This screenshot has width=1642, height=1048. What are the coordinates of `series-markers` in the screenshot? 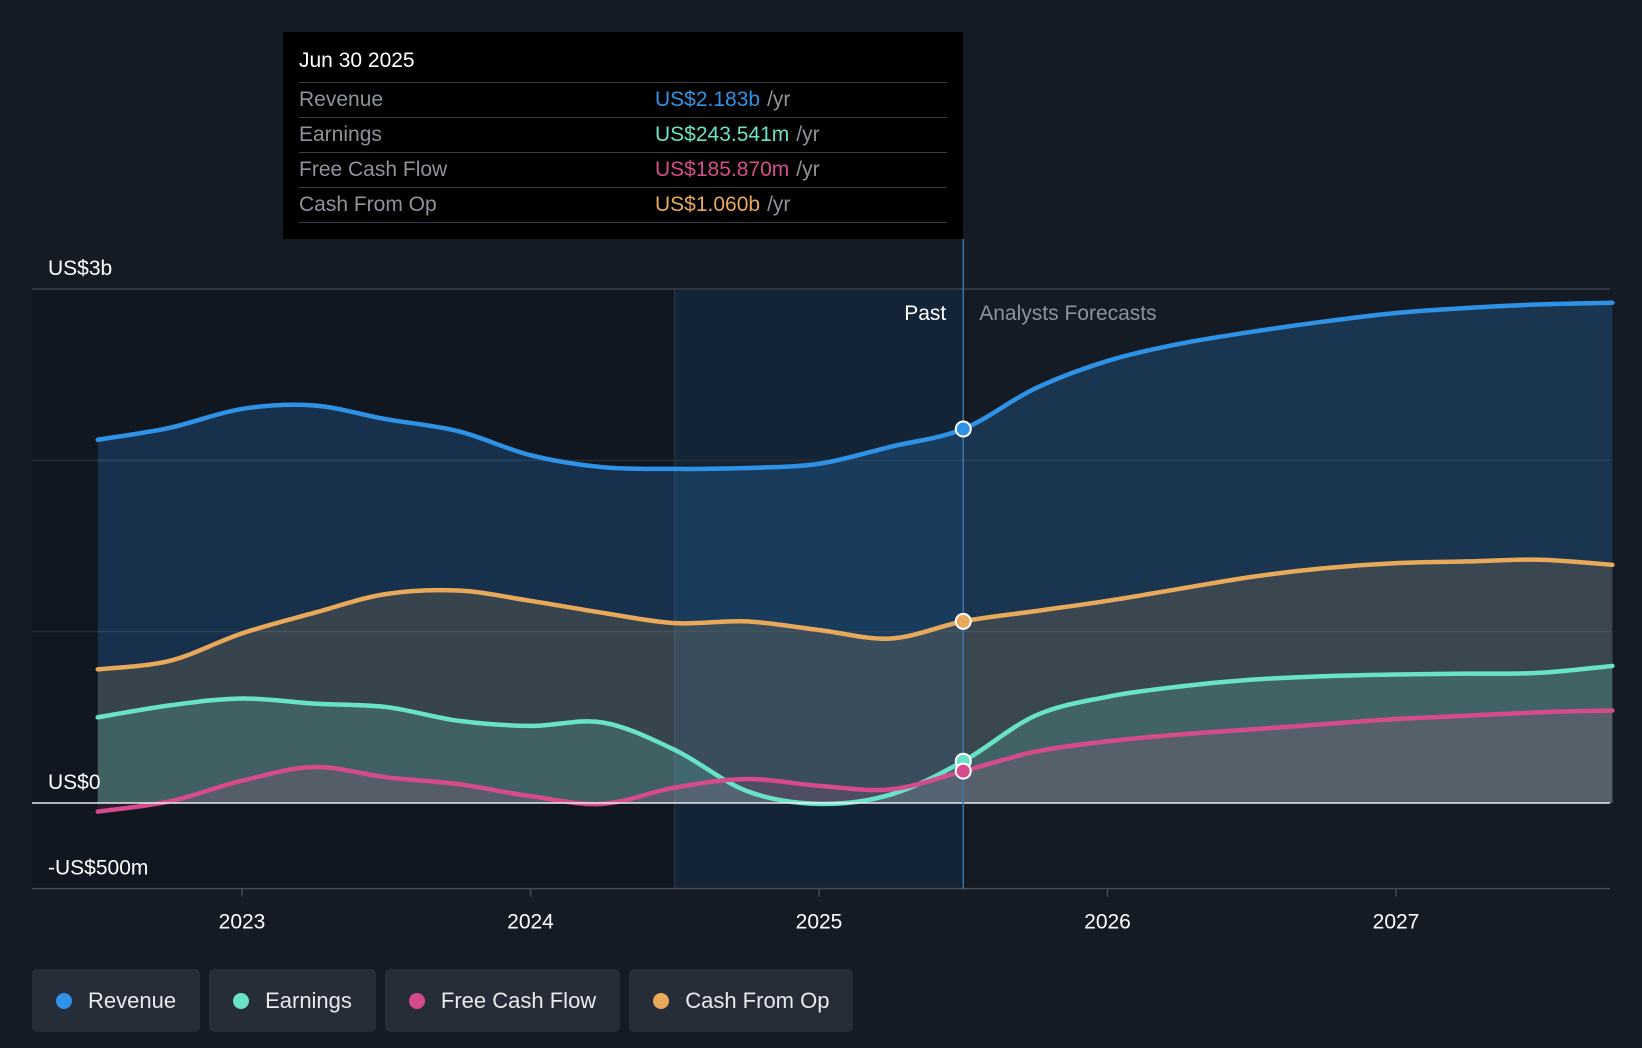 It's located at (963, 600).